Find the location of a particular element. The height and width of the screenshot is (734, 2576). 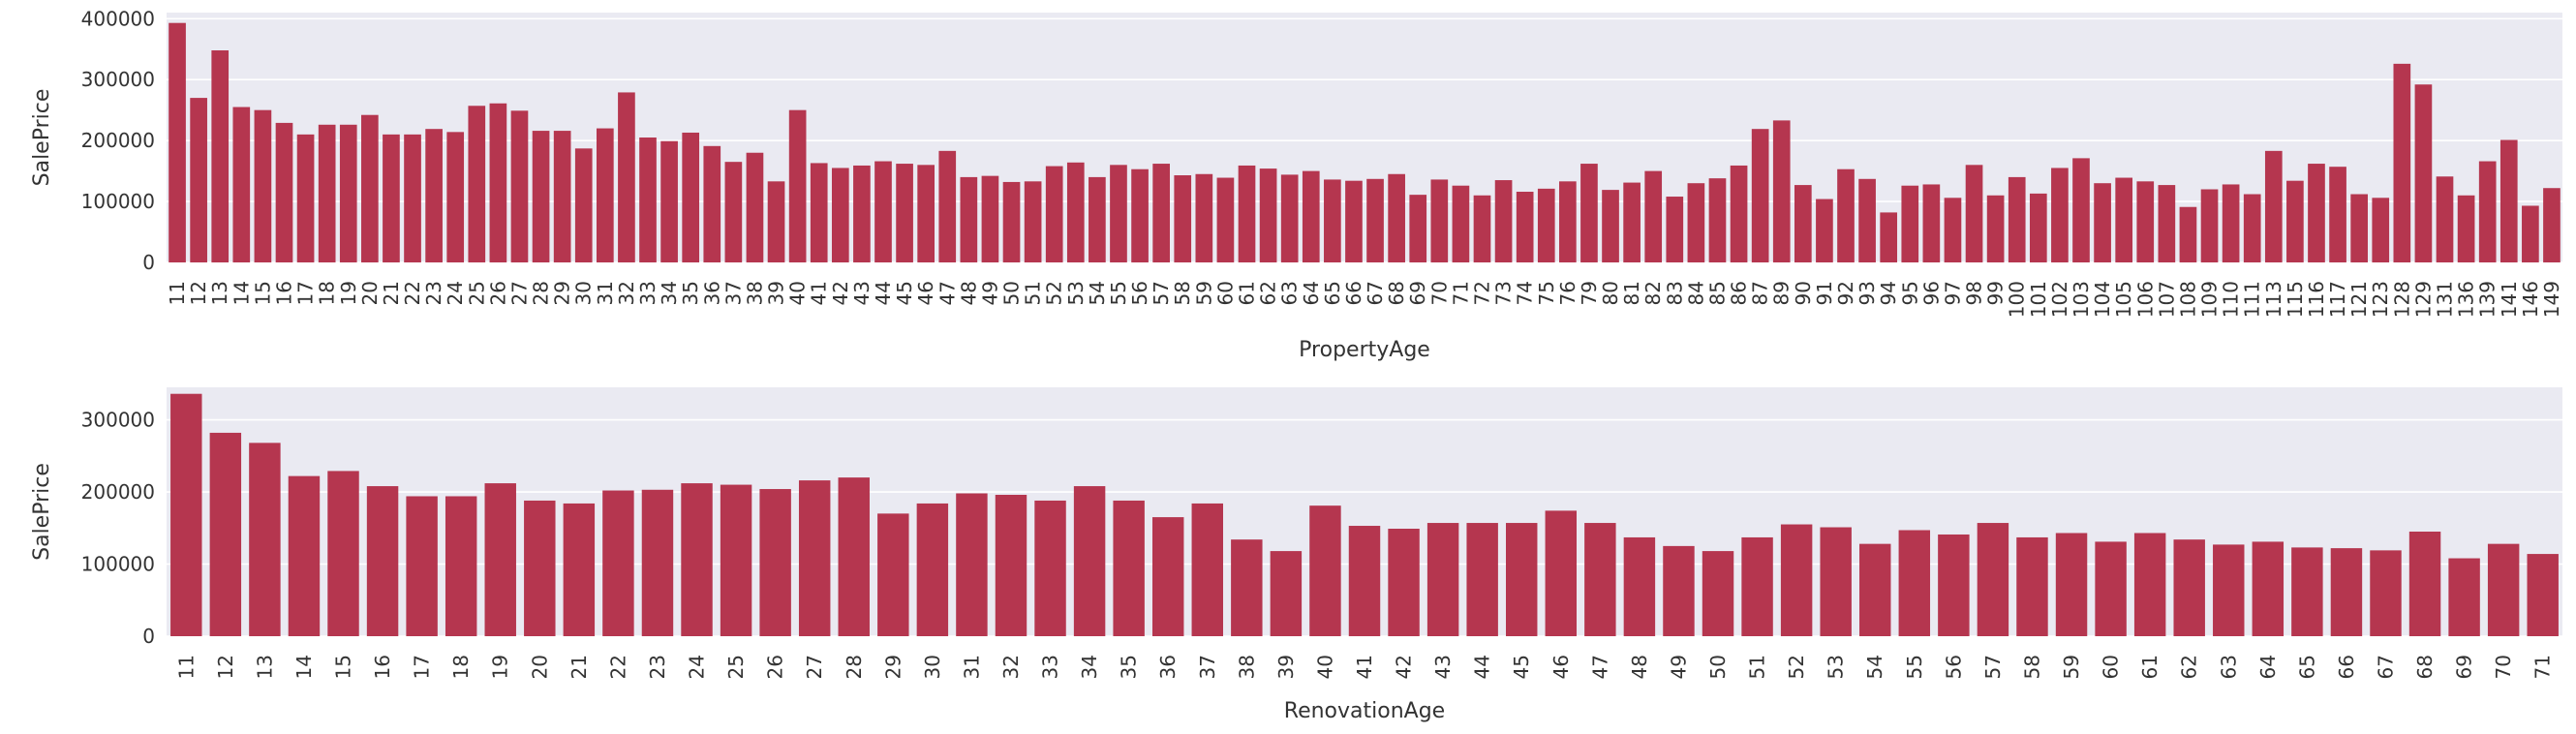

x-tick-label: 17 is located at coordinates (422, 667).